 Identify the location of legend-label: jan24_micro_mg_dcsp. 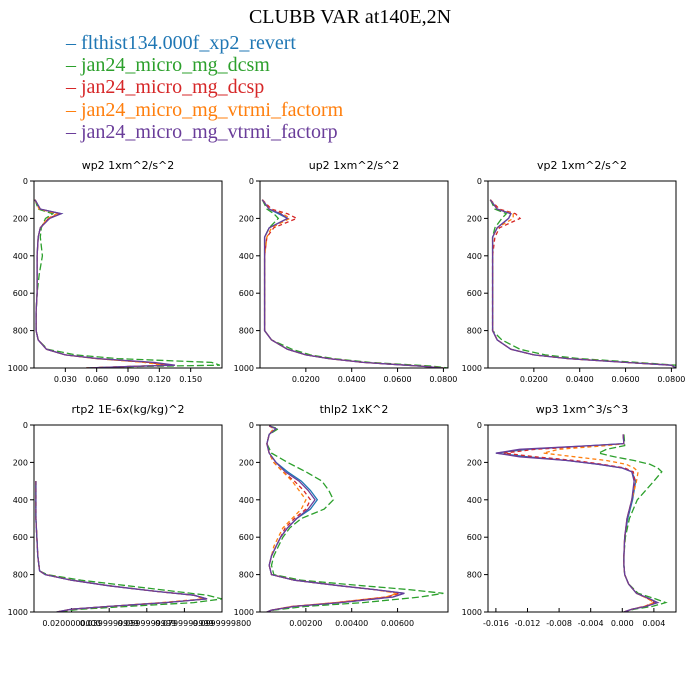
(173, 87).